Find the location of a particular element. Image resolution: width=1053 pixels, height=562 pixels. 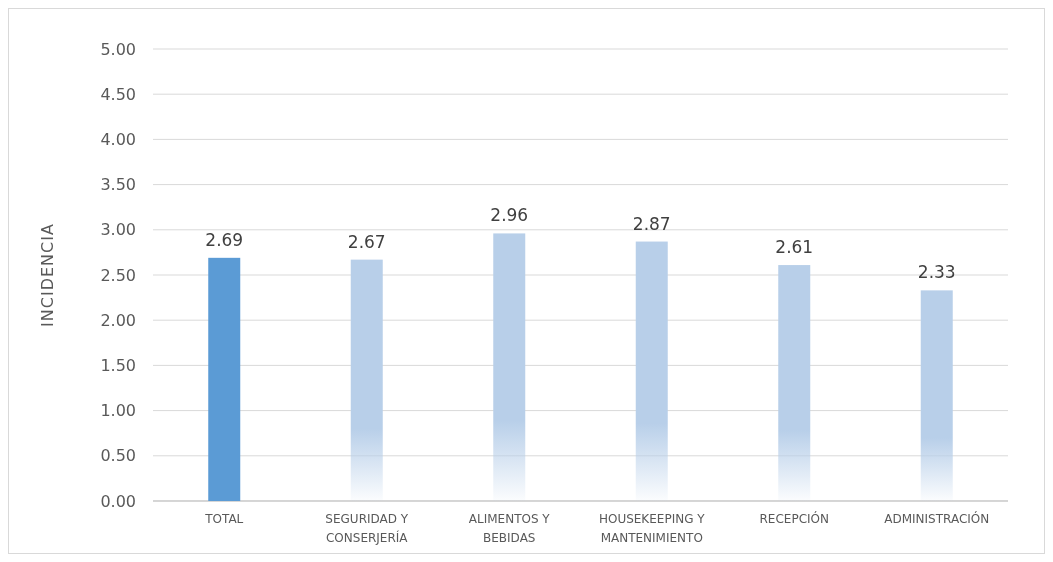

y-tick-label: 4.00 is located at coordinates (118, 139).